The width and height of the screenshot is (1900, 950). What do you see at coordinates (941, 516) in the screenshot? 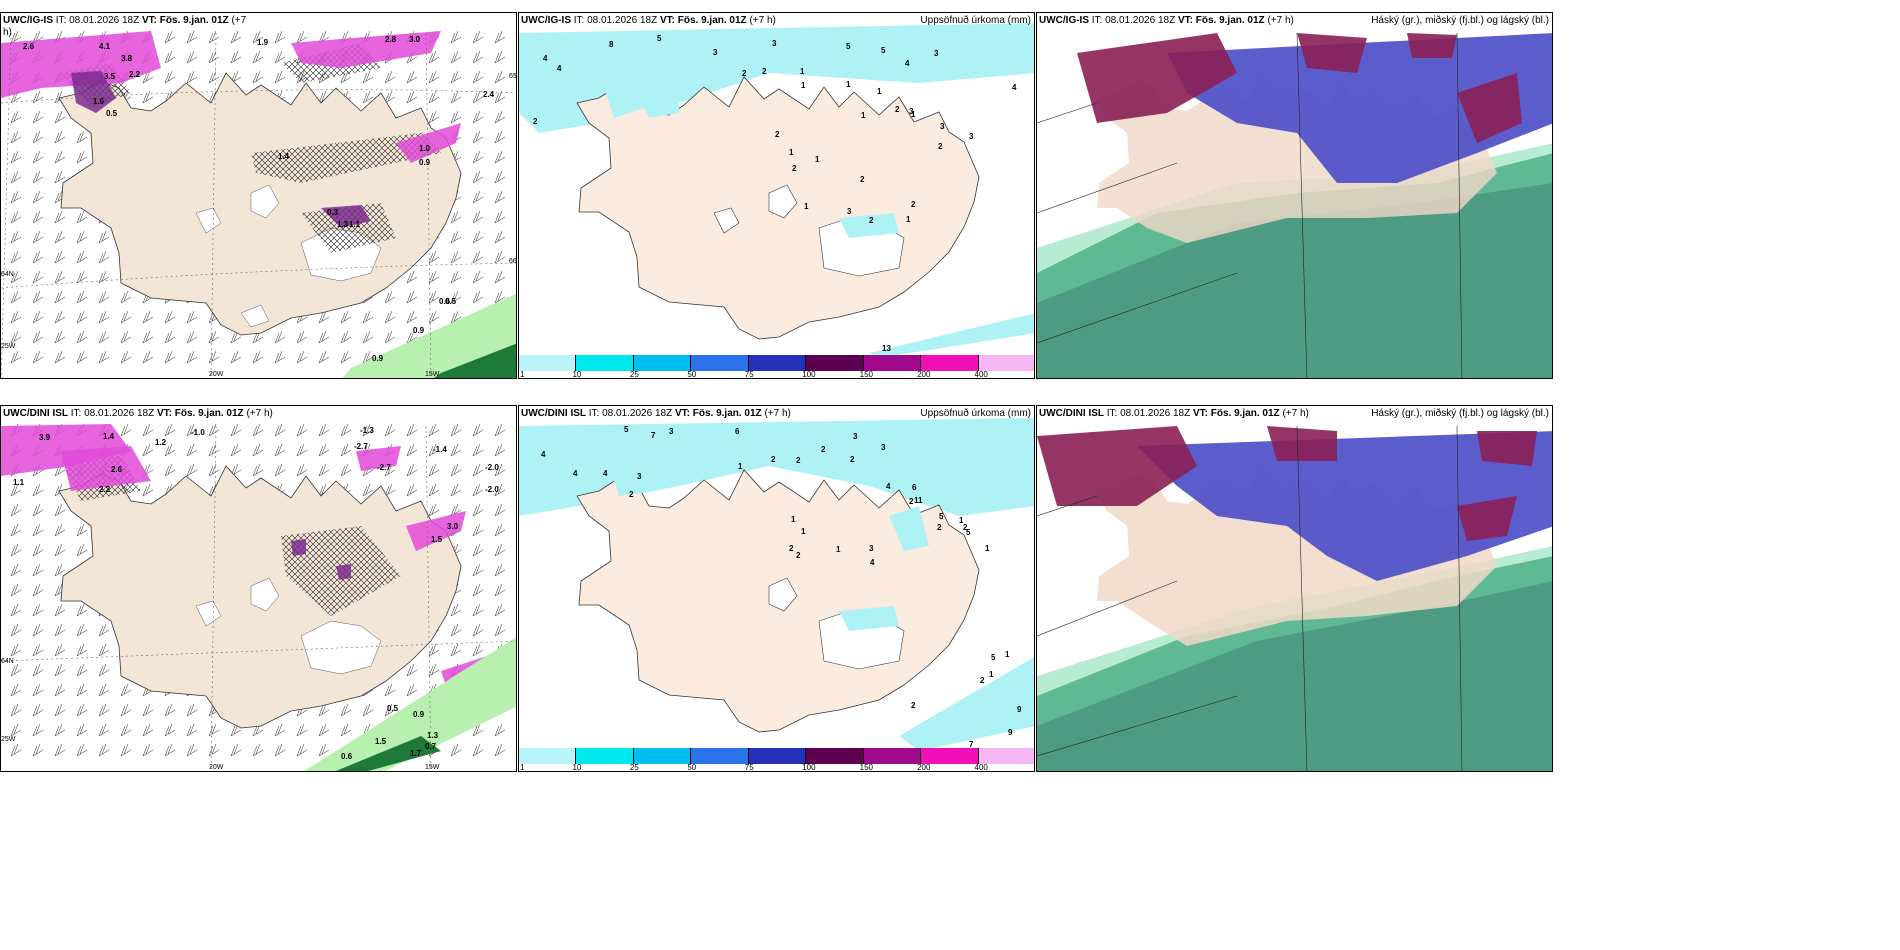
I see `value-label: 5` at bounding box center [941, 516].